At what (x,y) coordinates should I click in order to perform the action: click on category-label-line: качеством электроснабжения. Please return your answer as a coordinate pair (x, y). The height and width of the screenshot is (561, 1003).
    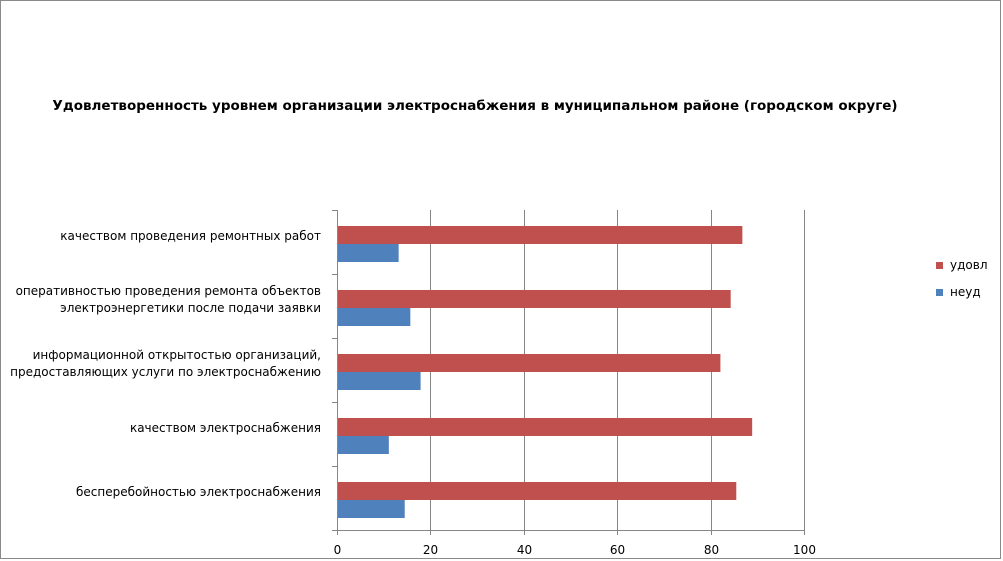
    Looking at the image, I should click on (225, 427).